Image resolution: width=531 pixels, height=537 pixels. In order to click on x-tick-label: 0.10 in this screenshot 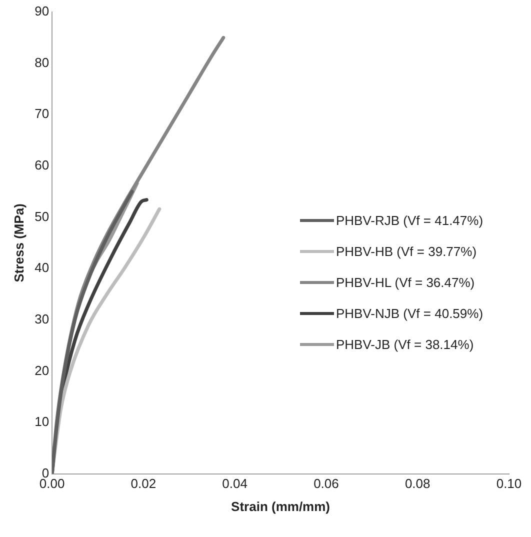, I will do `click(509, 484)`.